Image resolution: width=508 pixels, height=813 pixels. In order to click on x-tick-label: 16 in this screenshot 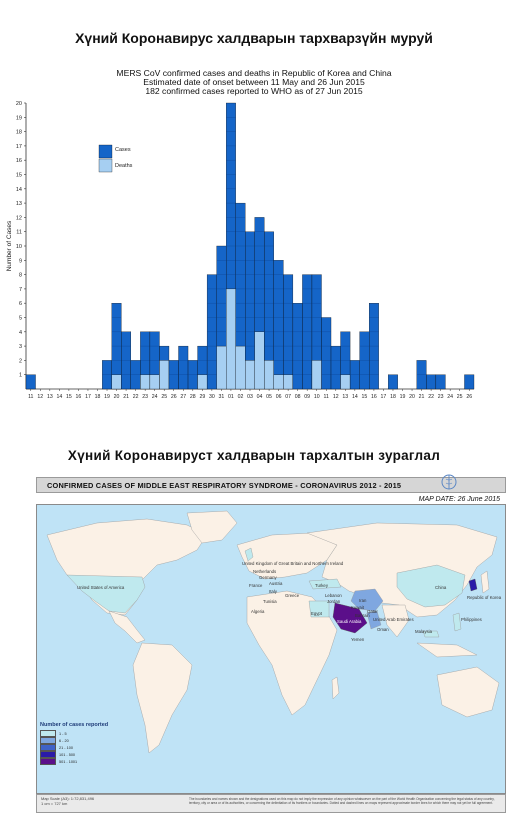, I will do `click(374, 397)`.